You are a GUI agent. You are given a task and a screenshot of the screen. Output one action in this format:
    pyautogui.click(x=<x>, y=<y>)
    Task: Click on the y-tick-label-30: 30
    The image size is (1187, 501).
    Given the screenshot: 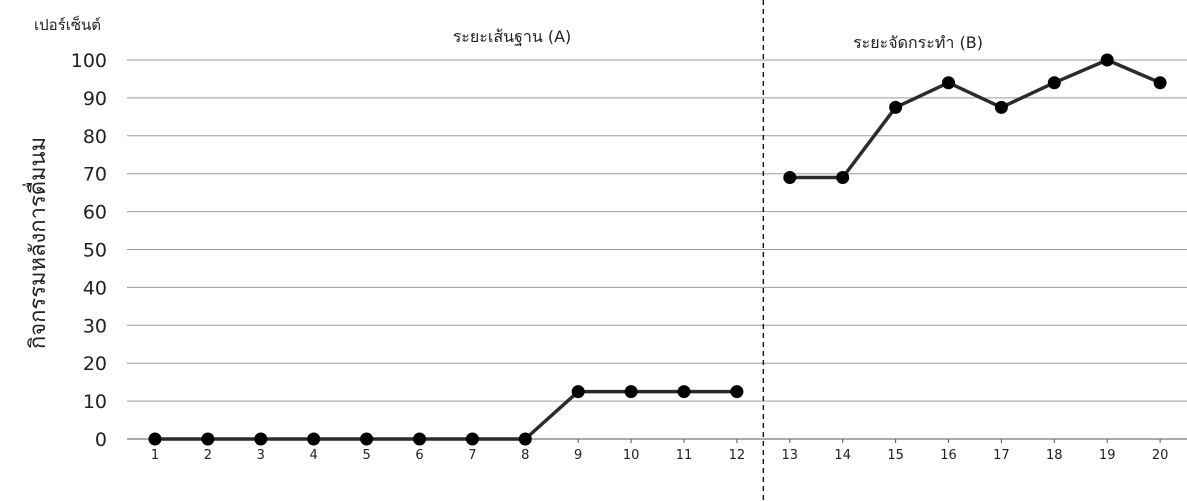 What is the action you would take?
    pyautogui.click(x=95, y=326)
    